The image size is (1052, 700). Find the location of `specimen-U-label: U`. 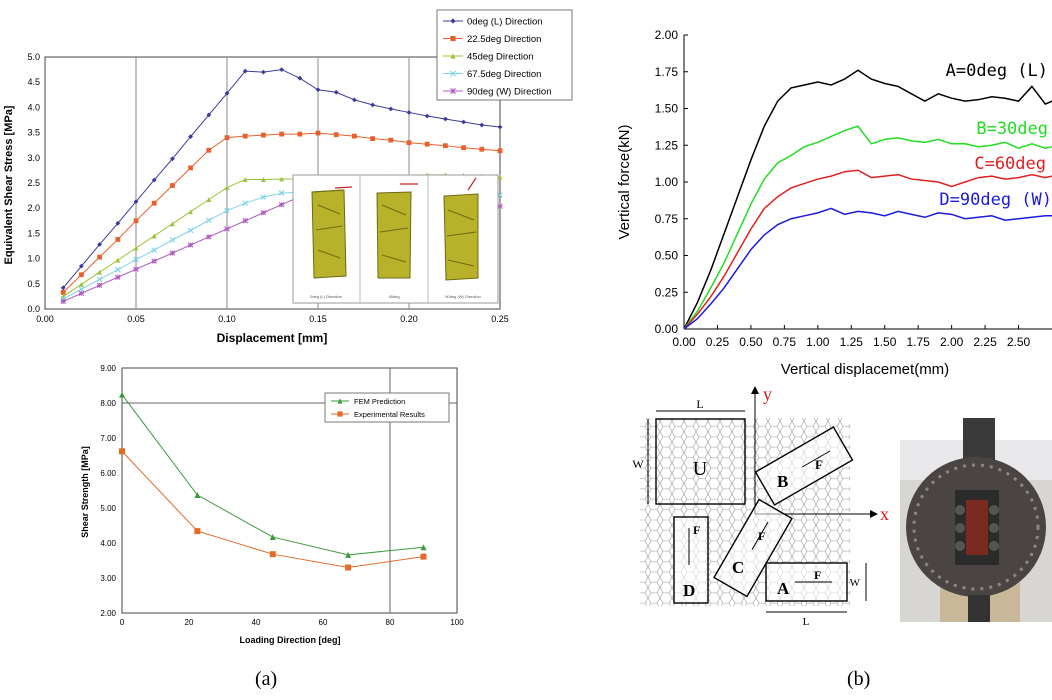

specimen-U-label: U is located at coordinates (700, 469).